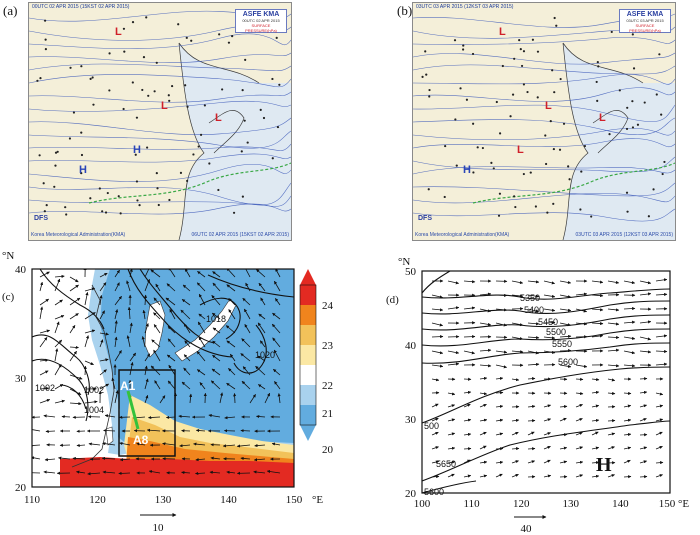 The height and width of the screenshot is (535, 700). I want to click on panel-b-footer-right: 03UTC 03 APR 2015 (12KST 03 APR 2015), so click(624, 235).